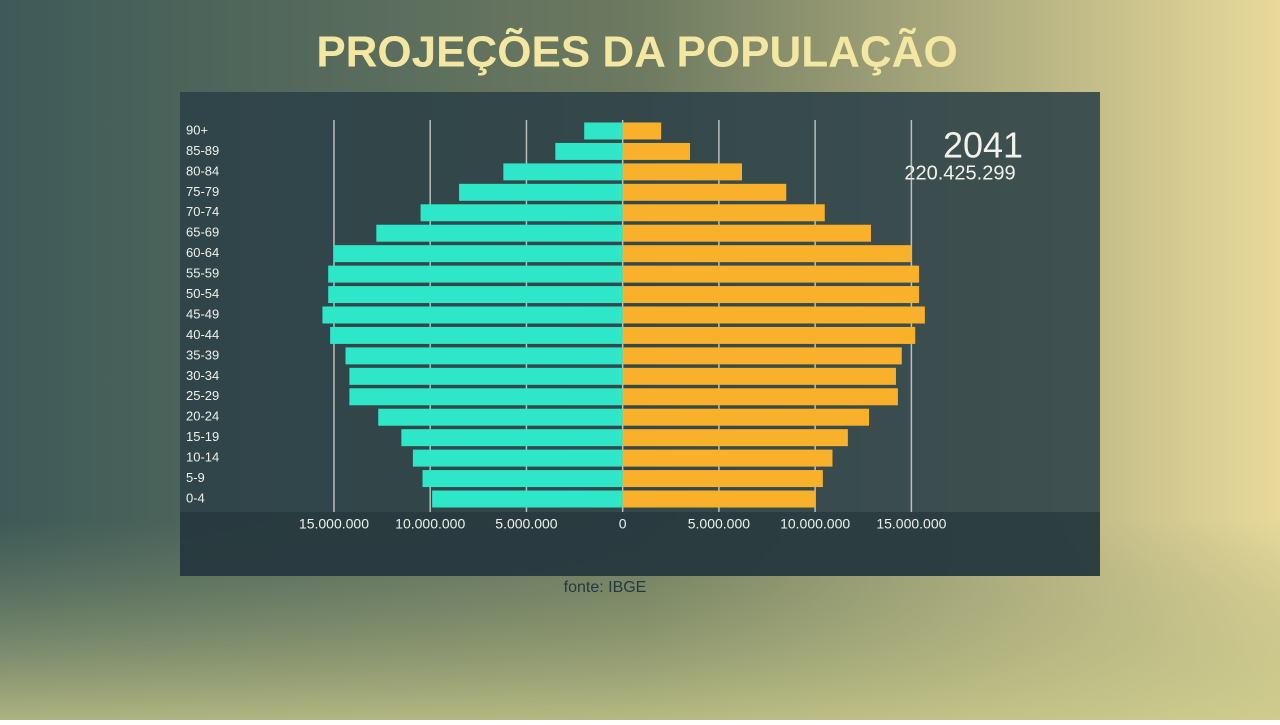 This screenshot has height=725, width=1280. What do you see at coordinates (623, 524) in the screenshot?
I see `x-tick-label: 0` at bounding box center [623, 524].